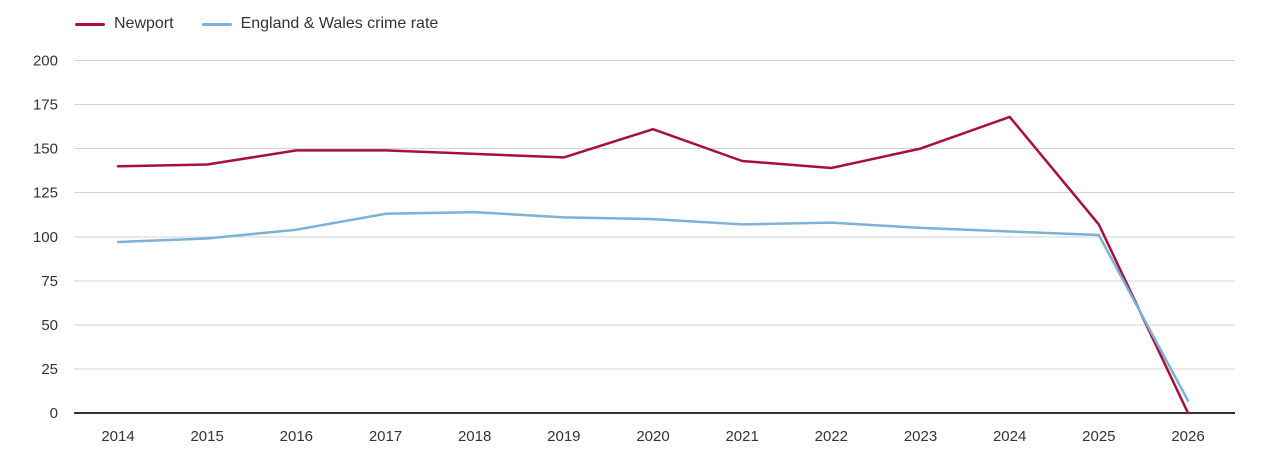 This screenshot has height=450, width=1270. Describe the element at coordinates (1009, 436) in the screenshot. I see `x-axis-tick-label: 2024` at that location.